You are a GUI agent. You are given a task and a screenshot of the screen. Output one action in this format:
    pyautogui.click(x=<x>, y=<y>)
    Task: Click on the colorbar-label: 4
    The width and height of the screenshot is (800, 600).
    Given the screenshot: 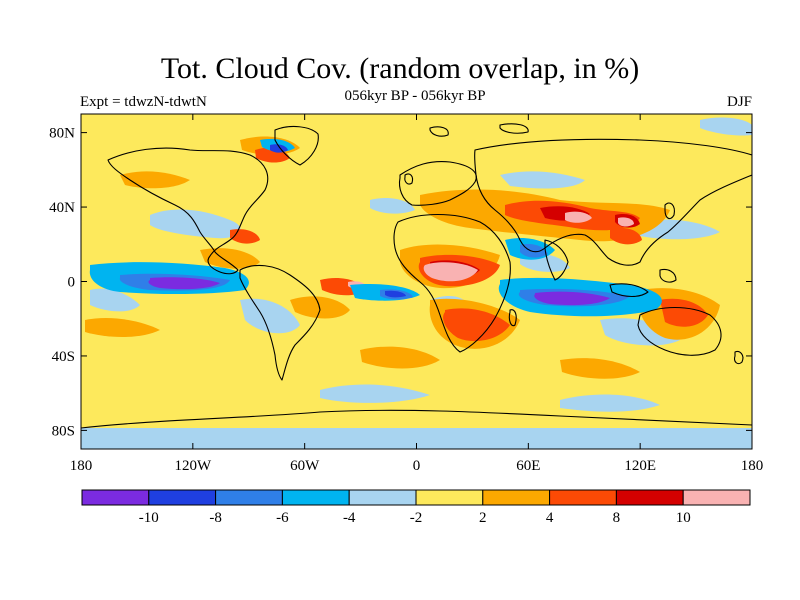 What is the action you would take?
    pyautogui.click(x=550, y=518)
    